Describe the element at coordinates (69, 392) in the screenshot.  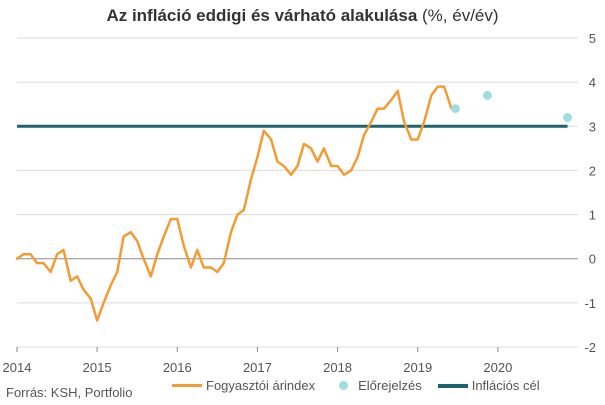
I see `source-note: Forrás: KSH, Portfolio` at that location.